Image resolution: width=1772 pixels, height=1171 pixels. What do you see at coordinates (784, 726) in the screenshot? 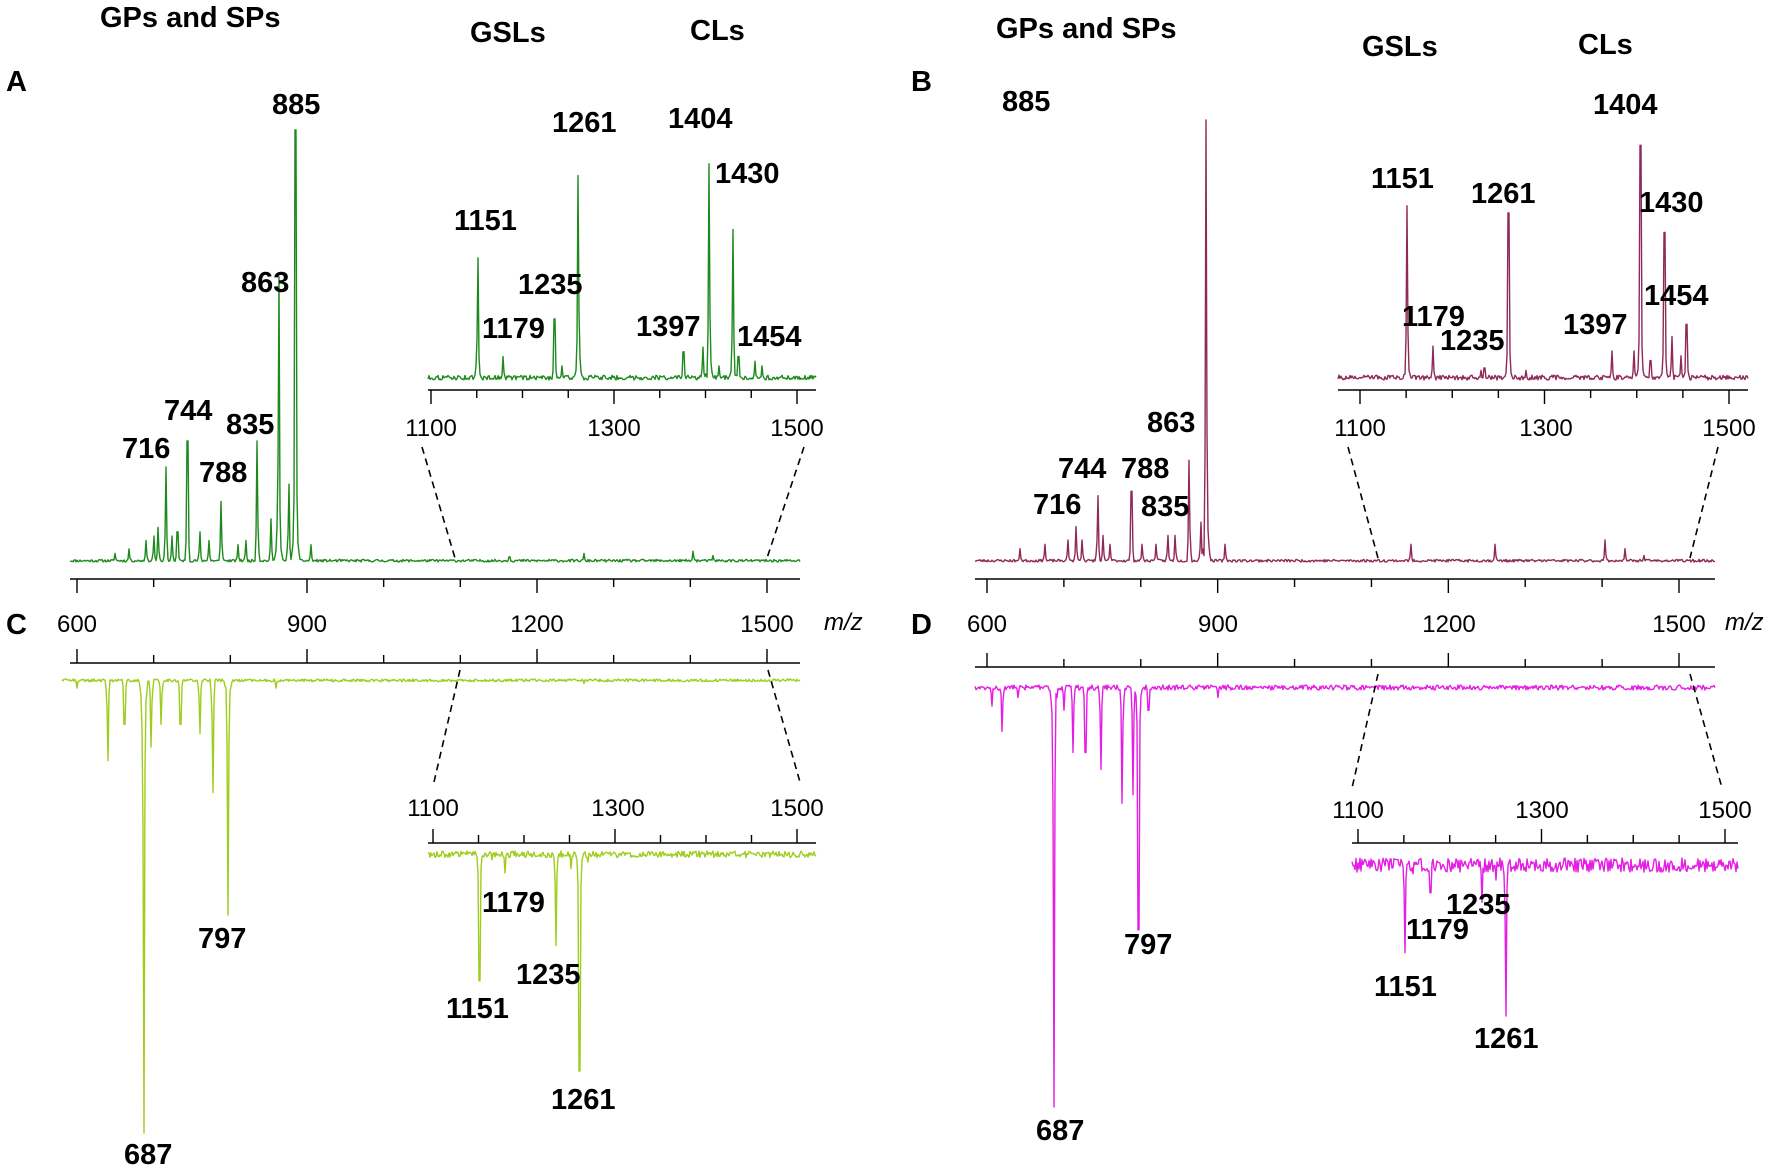
I see `panel-c-zoom-line-right` at bounding box center [784, 726].